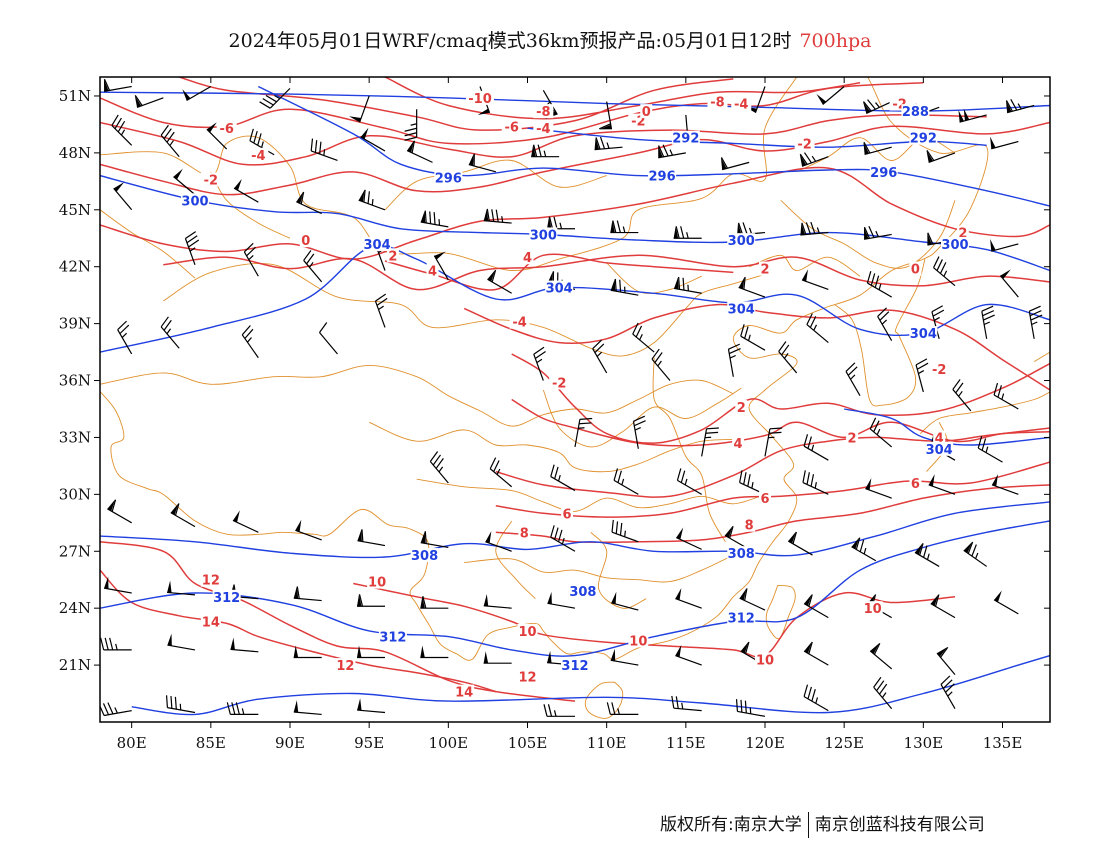  Describe the element at coordinates (75, 210) in the screenshot. I see `lat-tick-label: 45N` at that location.